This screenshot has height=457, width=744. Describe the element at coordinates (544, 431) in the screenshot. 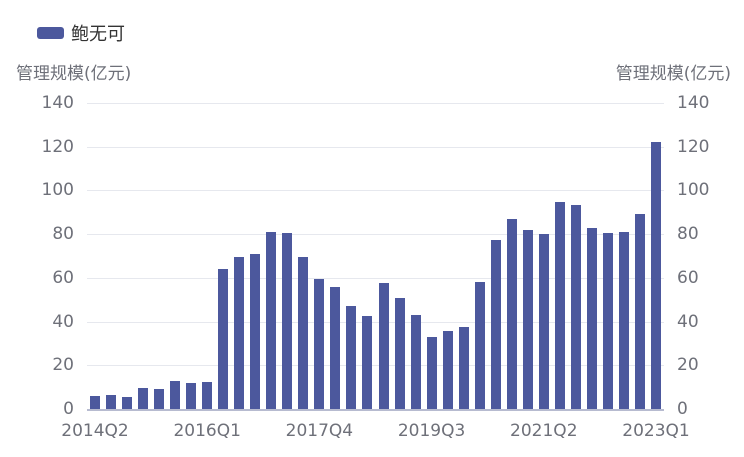

I see `x-tick-label: 2021Q2` at that location.